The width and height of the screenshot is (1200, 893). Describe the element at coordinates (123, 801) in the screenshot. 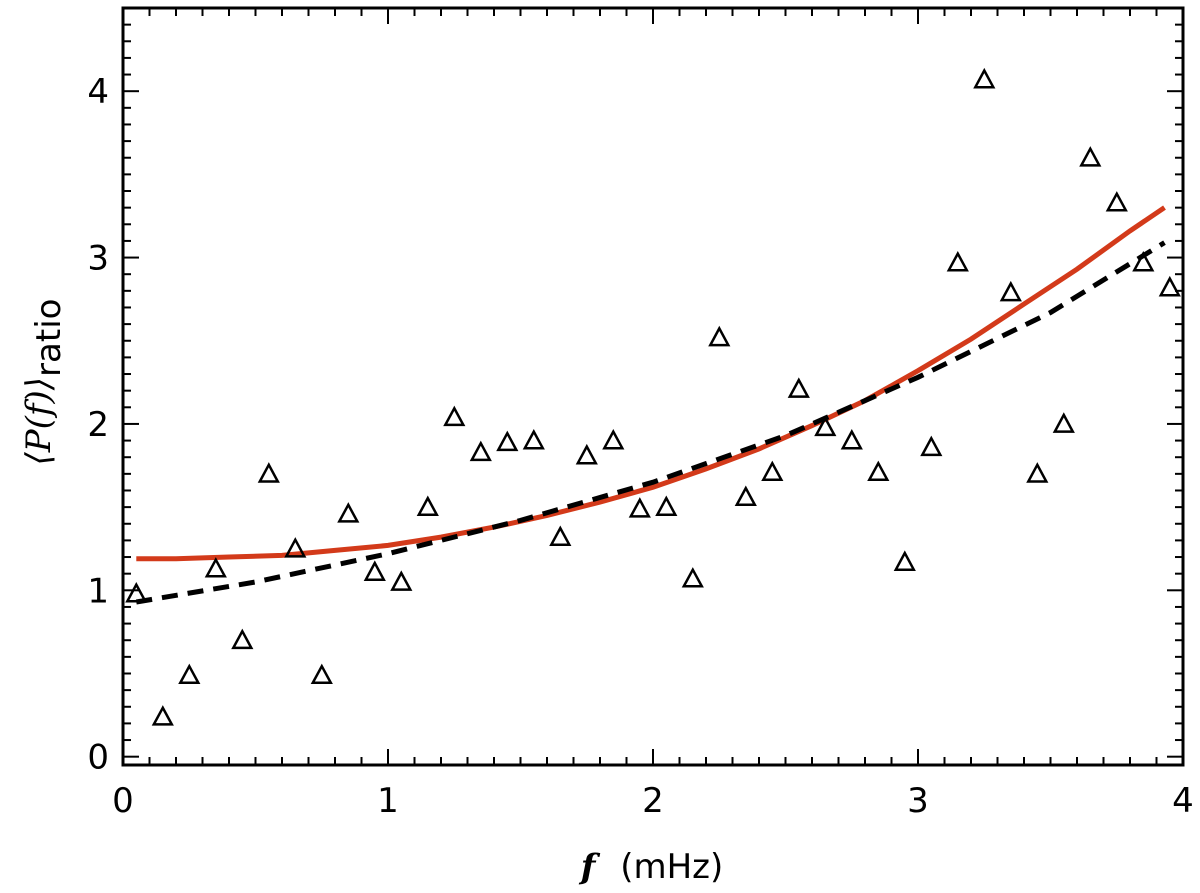

I see `x-tick-label: 0` at that location.